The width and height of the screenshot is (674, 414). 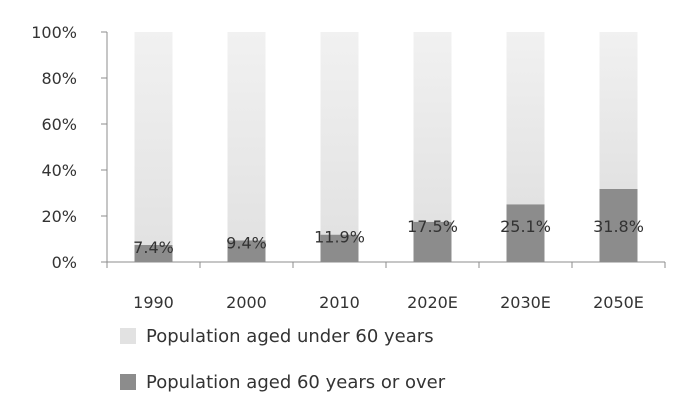 I want to click on y-tick-label: 80%, so click(x=59, y=78).